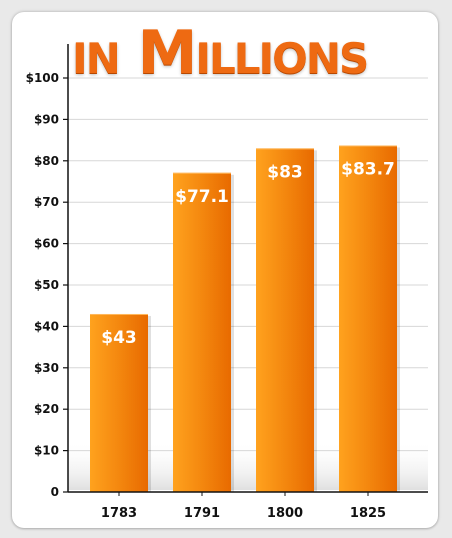  I want to click on y-tick-label: $80, so click(46, 161).